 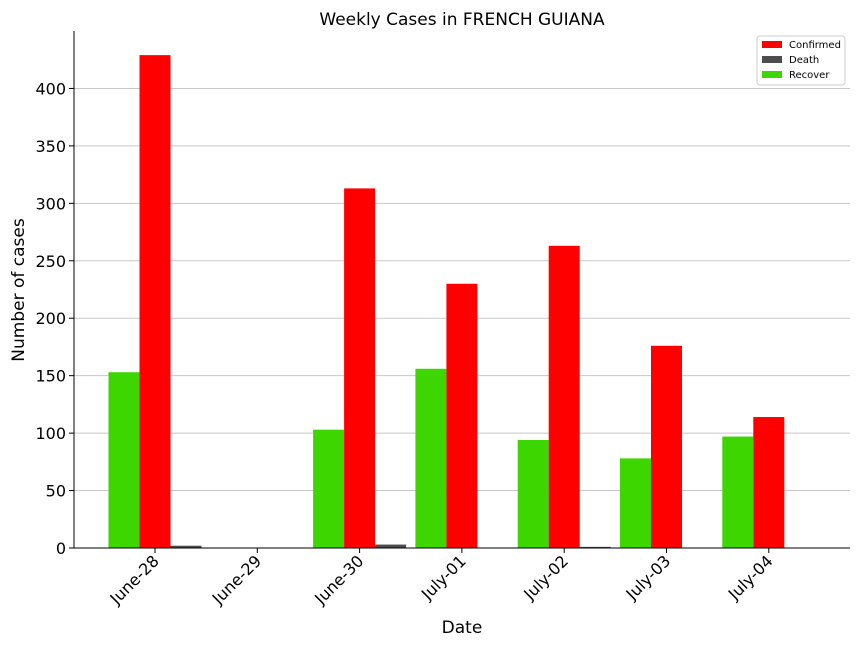 I want to click on y-tick-label: 300, so click(x=50, y=203).